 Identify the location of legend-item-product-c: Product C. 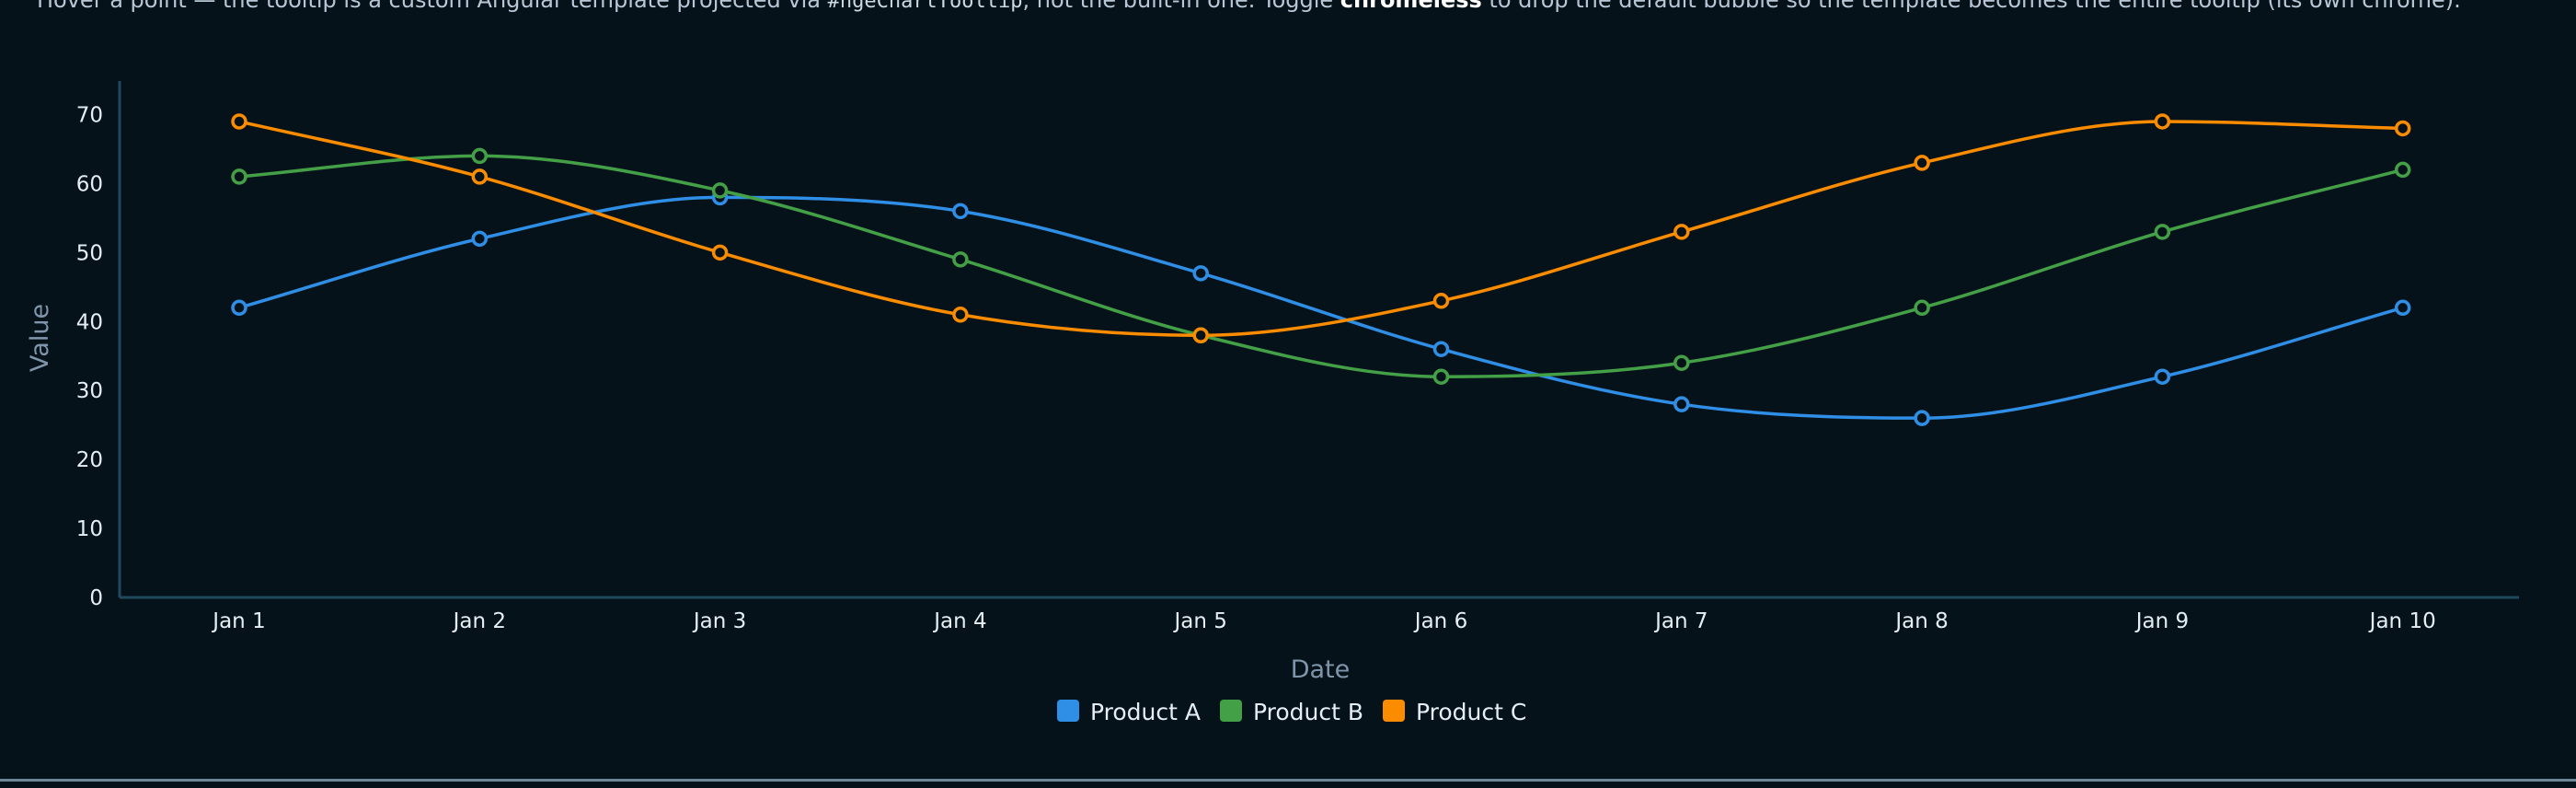
(1454, 712).